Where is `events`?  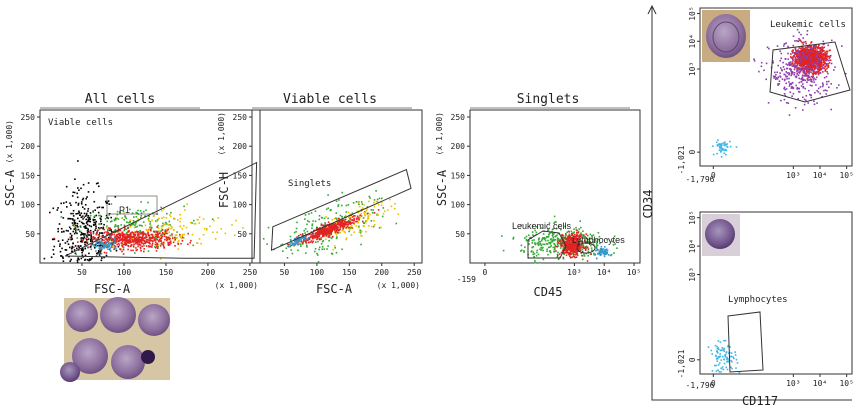
events is located at coordinates (331, 226).